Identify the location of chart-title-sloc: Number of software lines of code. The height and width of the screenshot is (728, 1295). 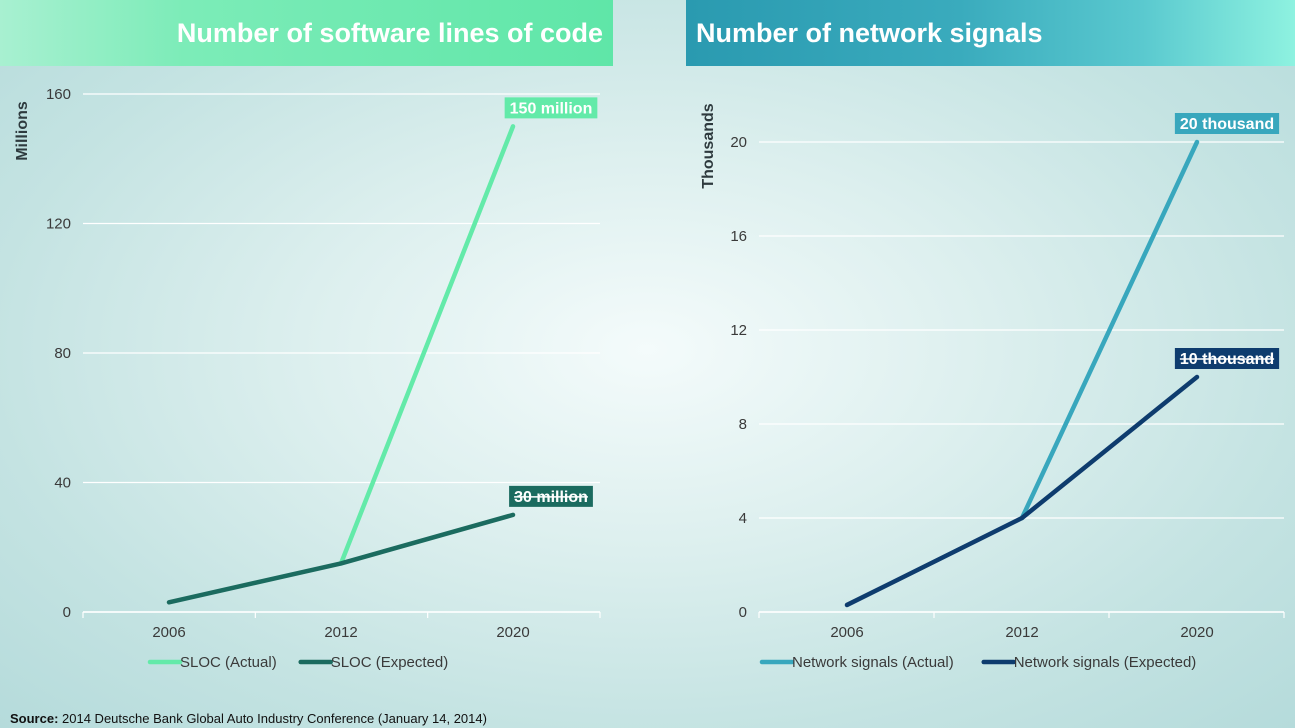
(306, 33).